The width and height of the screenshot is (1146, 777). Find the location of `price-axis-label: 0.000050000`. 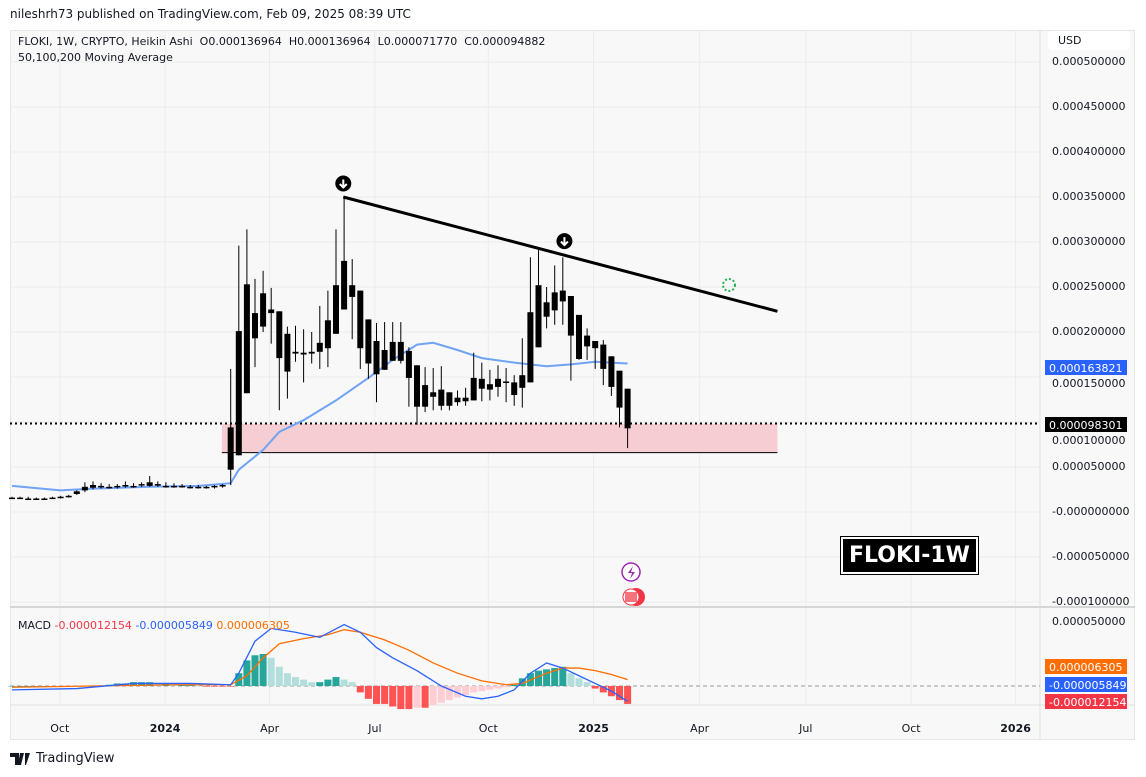

price-axis-label: 0.000050000 is located at coordinates (1089, 466).